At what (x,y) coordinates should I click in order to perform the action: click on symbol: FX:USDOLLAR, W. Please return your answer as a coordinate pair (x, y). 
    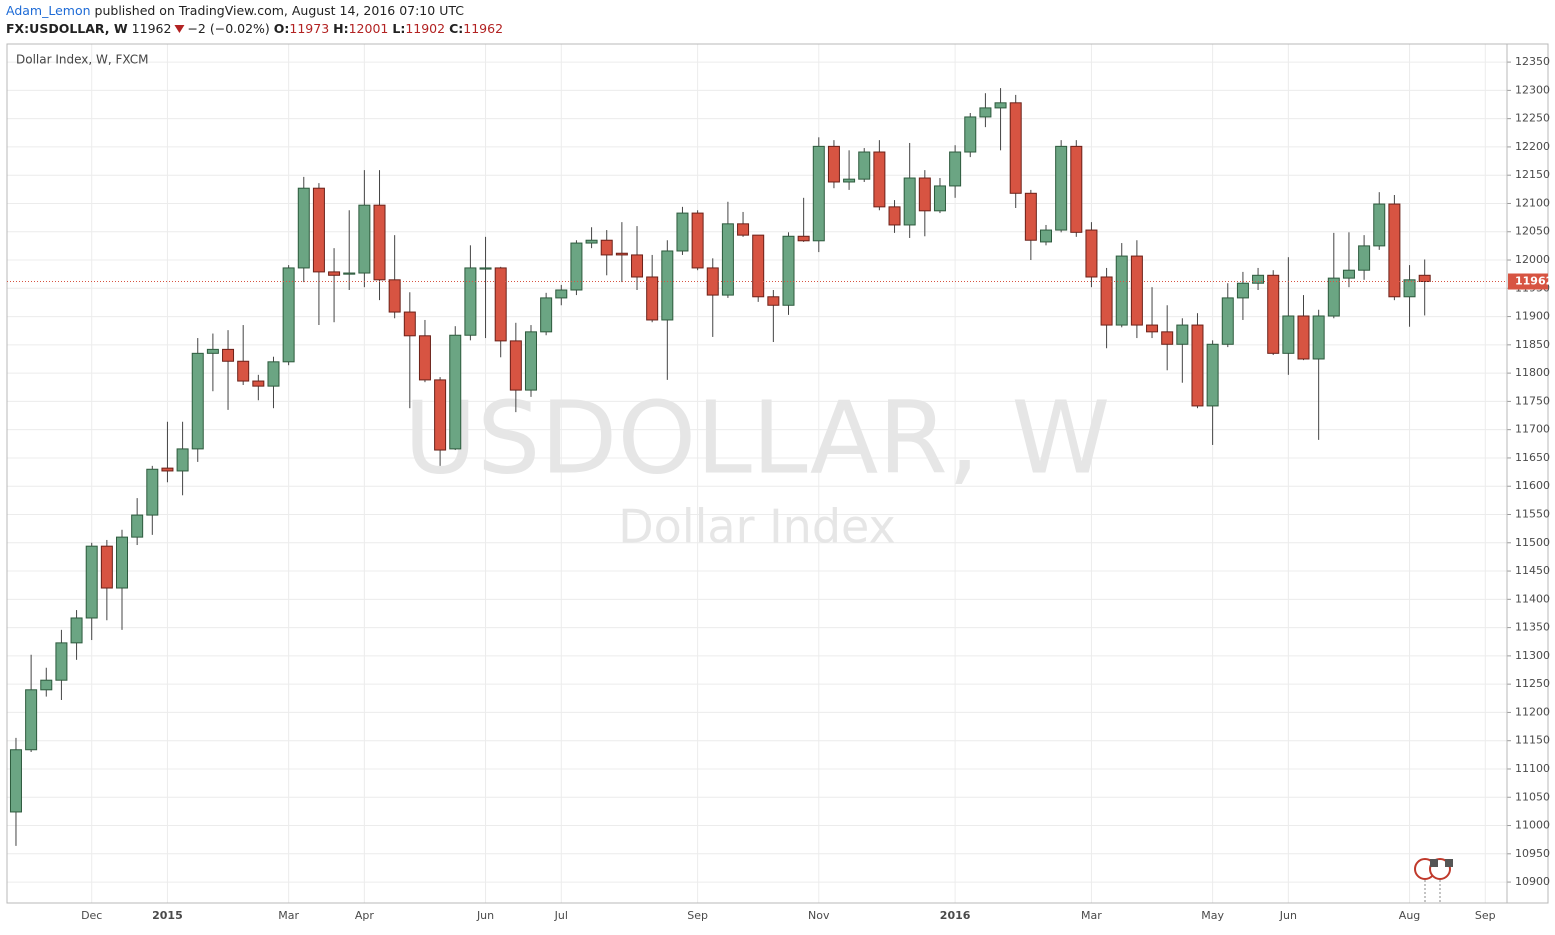
    Looking at the image, I should click on (67, 28).